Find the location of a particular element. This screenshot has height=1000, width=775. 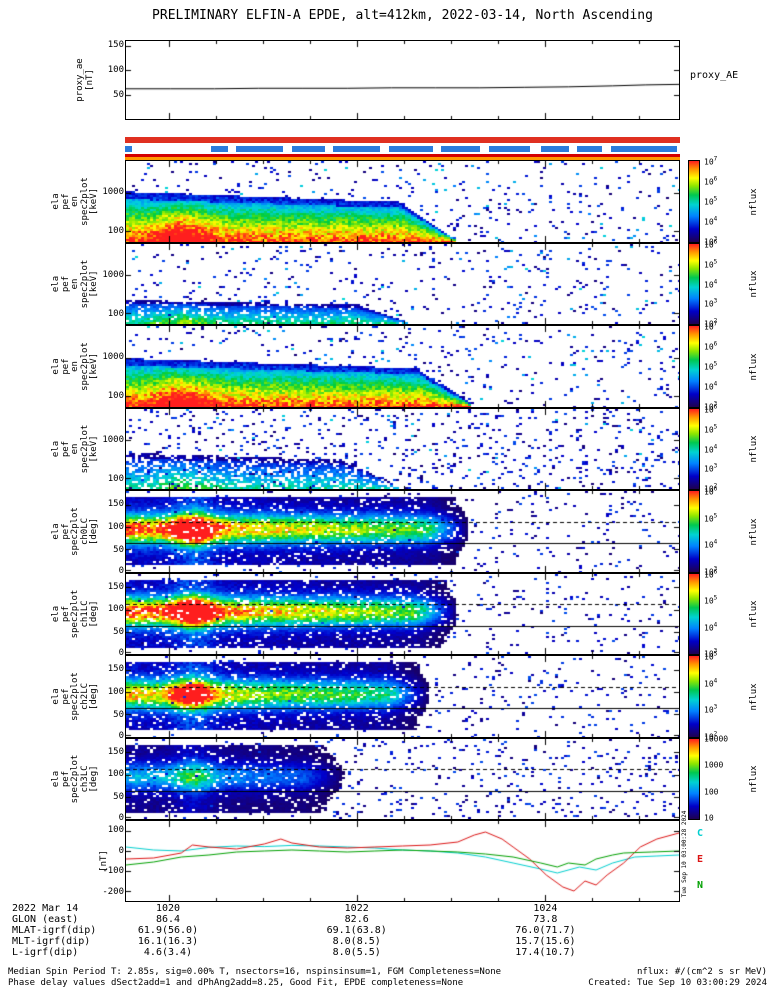

spectrogram-panel-en4 is located at coordinates (402, 449).